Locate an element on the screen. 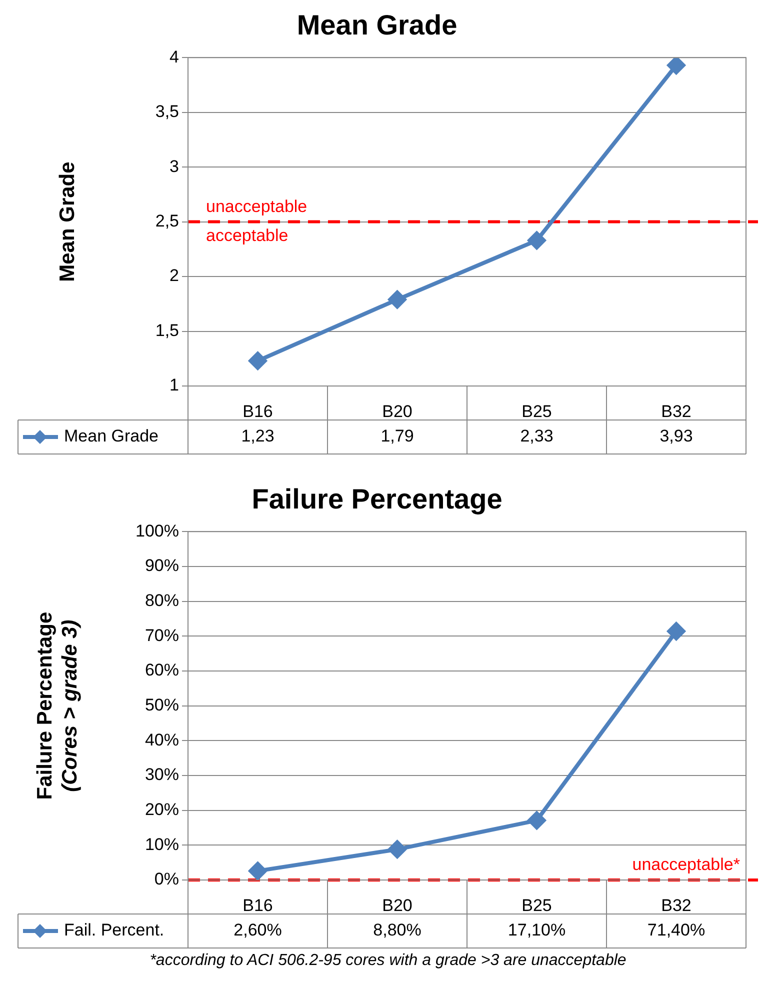 The height and width of the screenshot is (993, 766). data-label: 3,93 is located at coordinates (676, 436).